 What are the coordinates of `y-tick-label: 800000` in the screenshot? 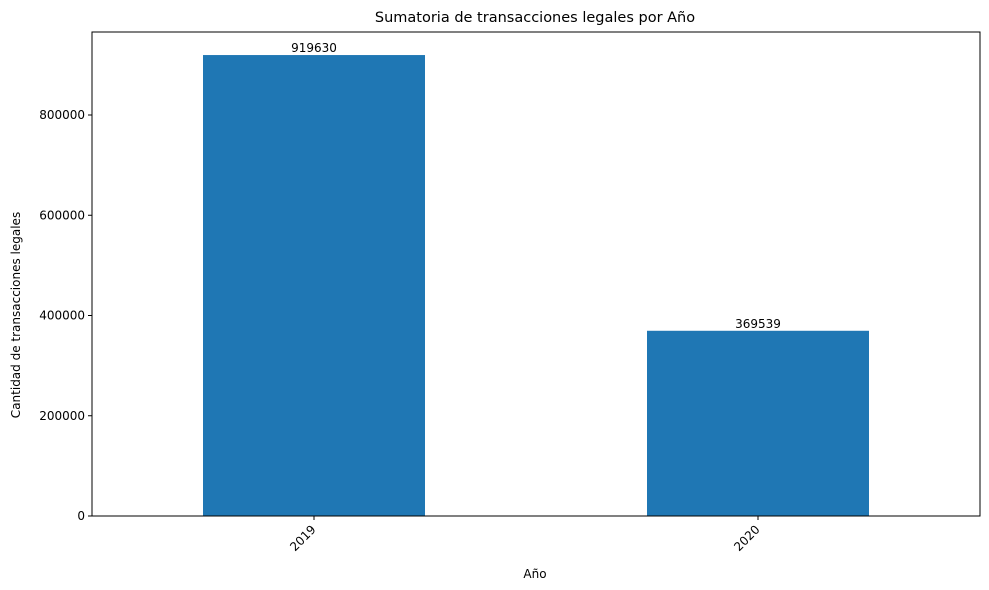 It's located at (62, 115).